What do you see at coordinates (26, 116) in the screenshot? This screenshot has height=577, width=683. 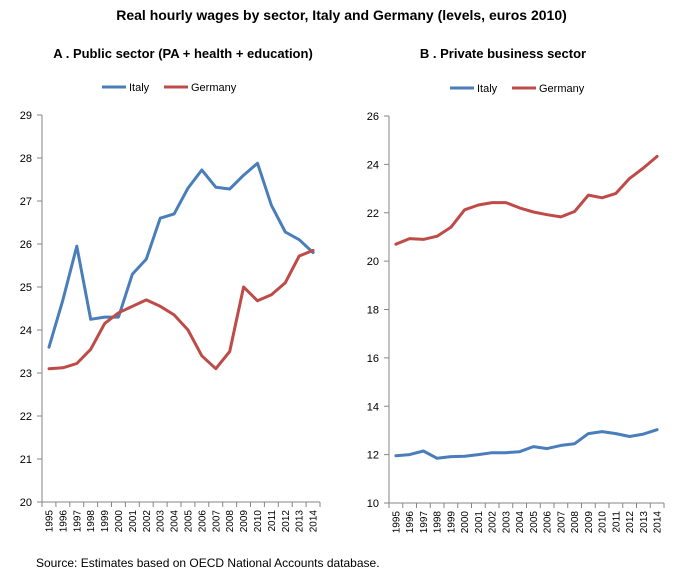 I see `y-tick-label: 29` at bounding box center [26, 116].